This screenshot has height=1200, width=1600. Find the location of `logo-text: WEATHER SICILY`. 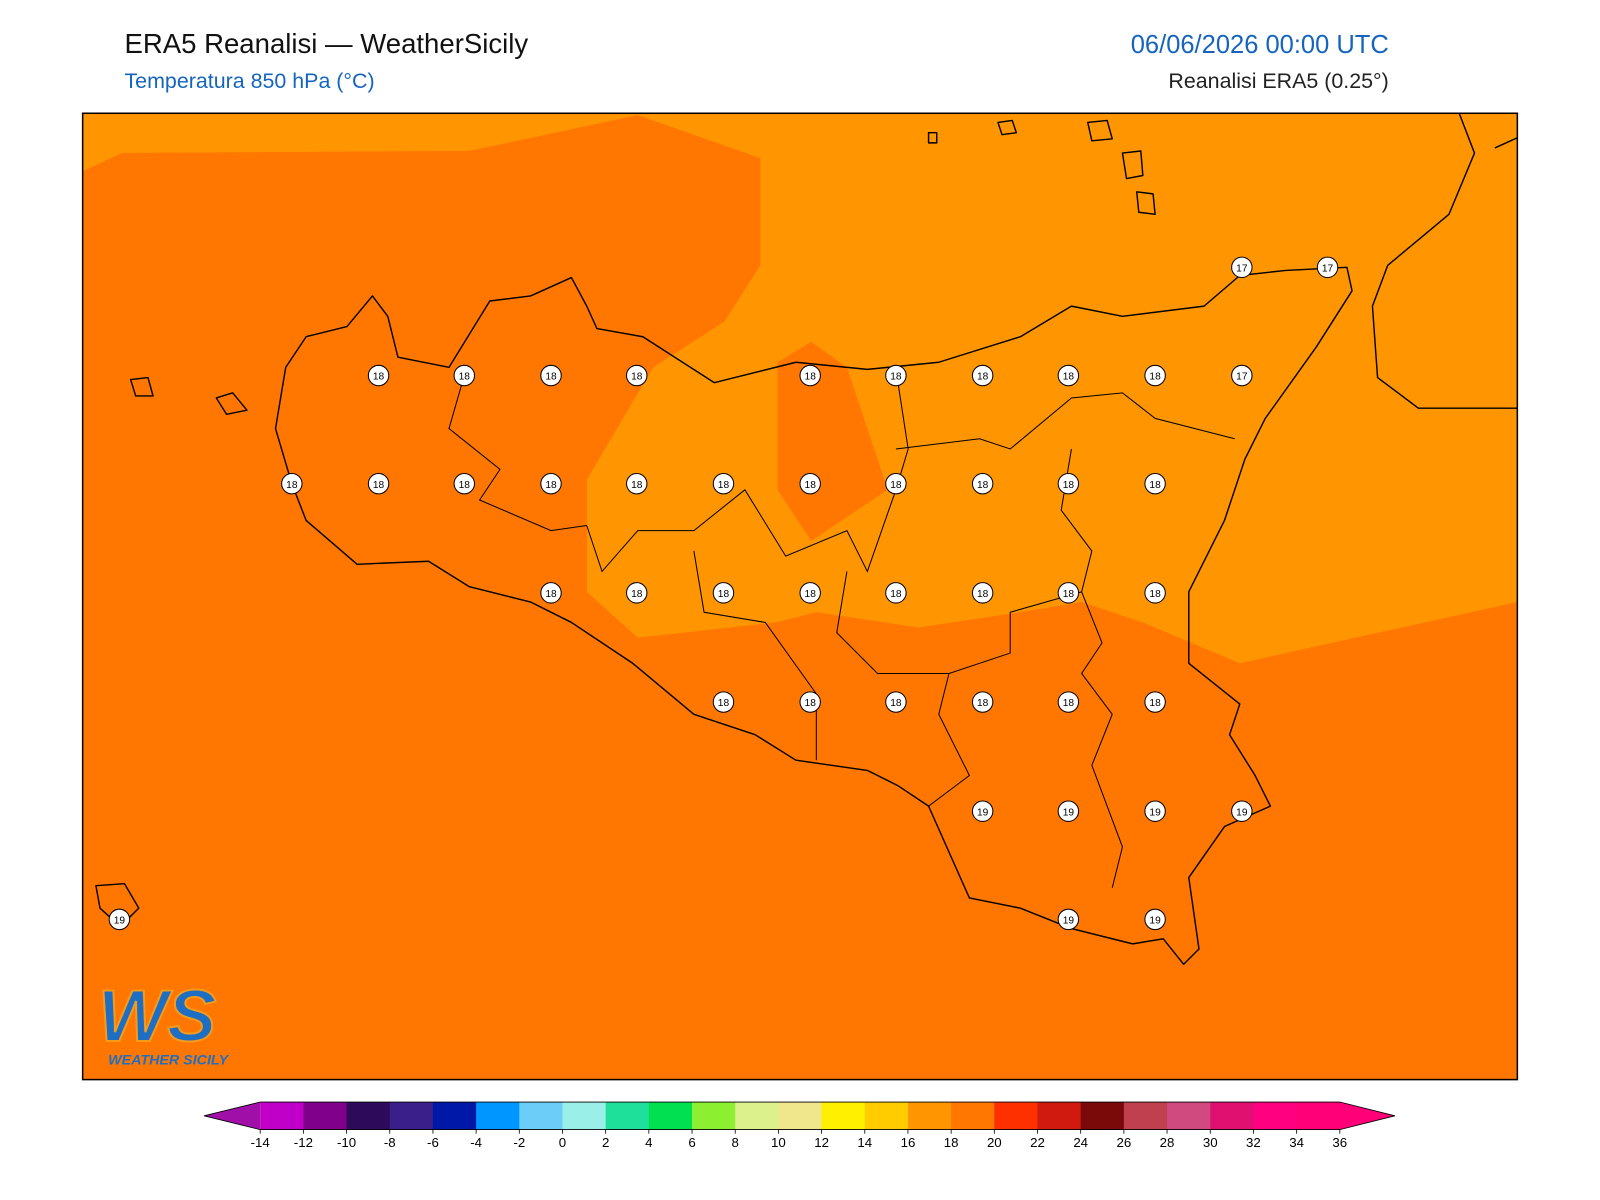

logo-text: WEATHER SICILY is located at coordinates (168, 1060).